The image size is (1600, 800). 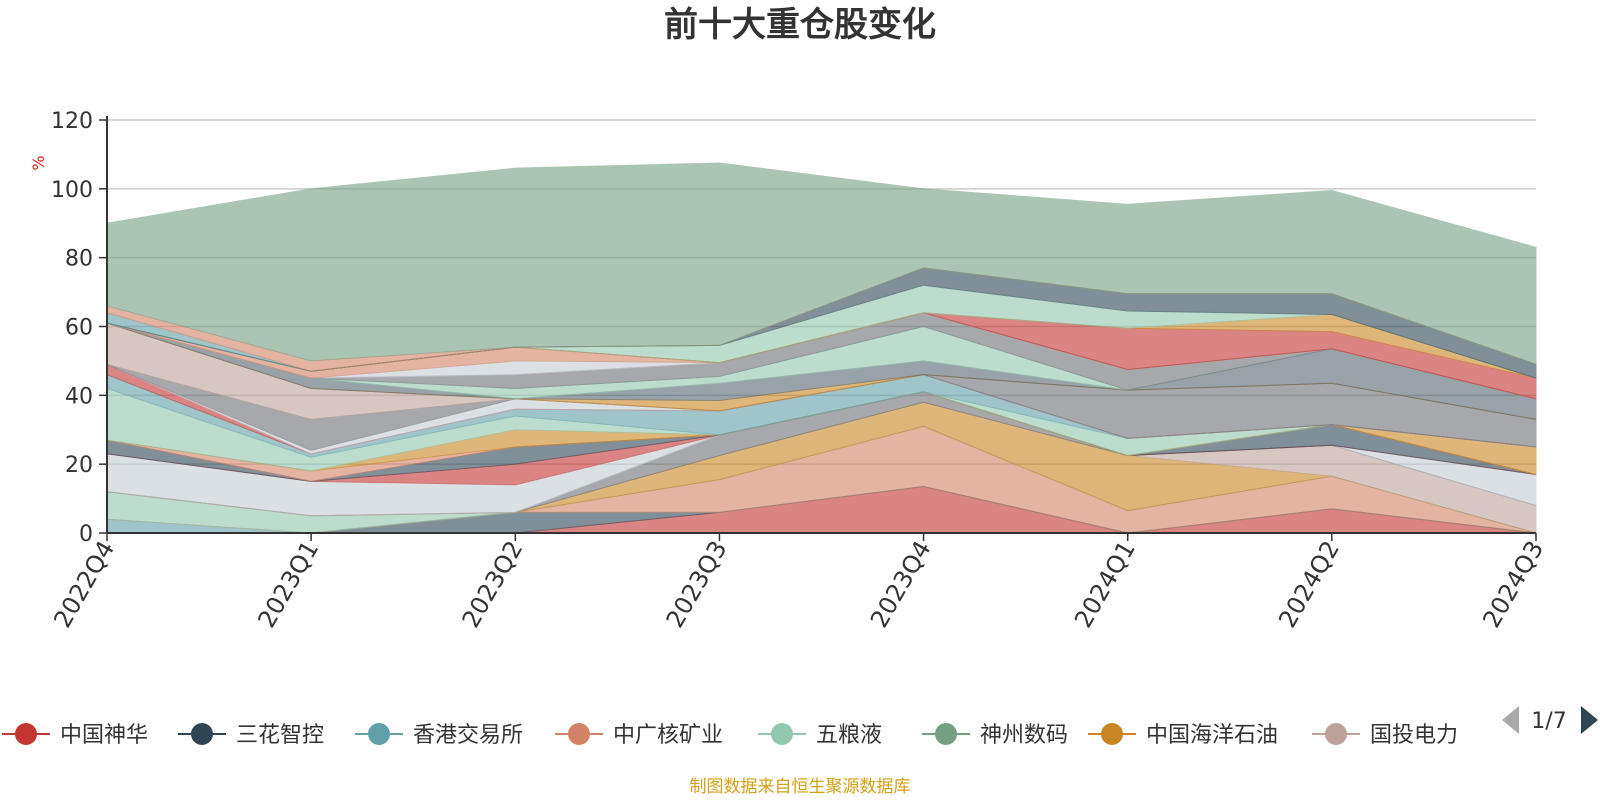 I want to click on legend-item: 香港交易所, so click(x=439, y=735).